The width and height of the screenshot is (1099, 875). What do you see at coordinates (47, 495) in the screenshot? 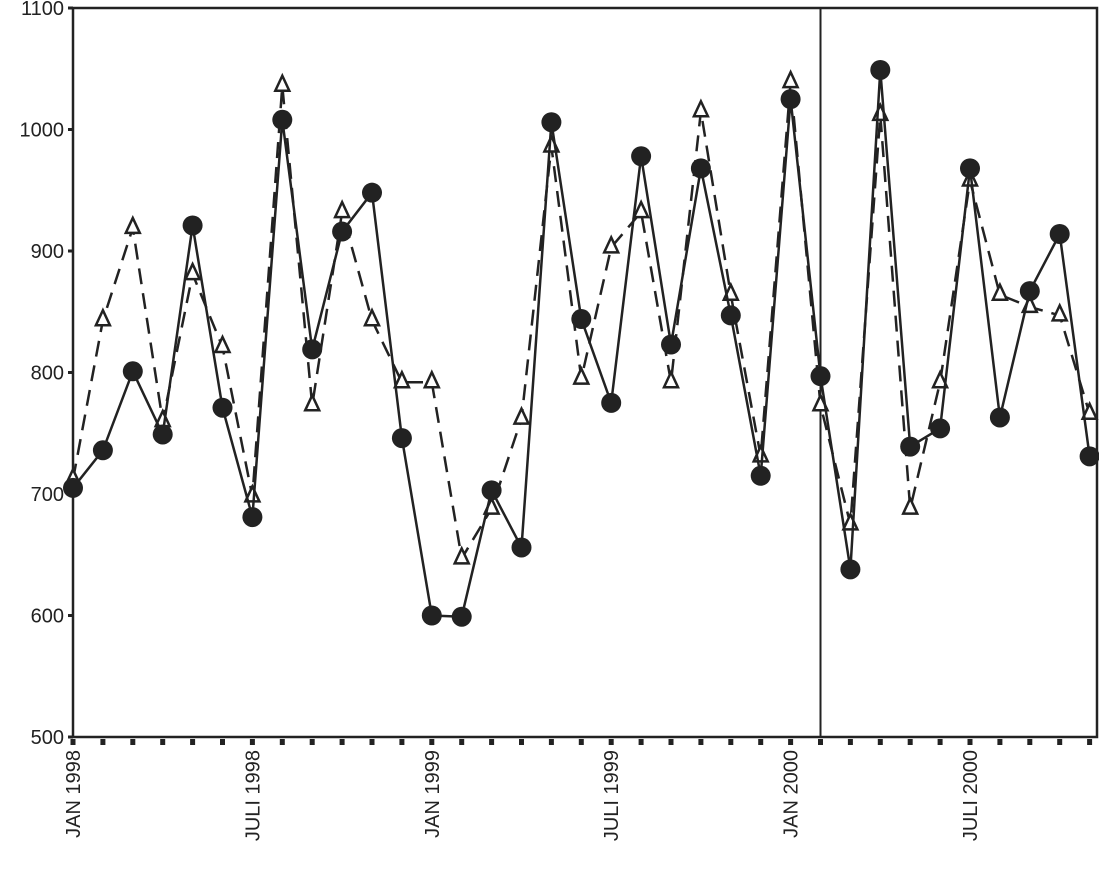
I see `y-tick-label: 700` at bounding box center [47, 495].